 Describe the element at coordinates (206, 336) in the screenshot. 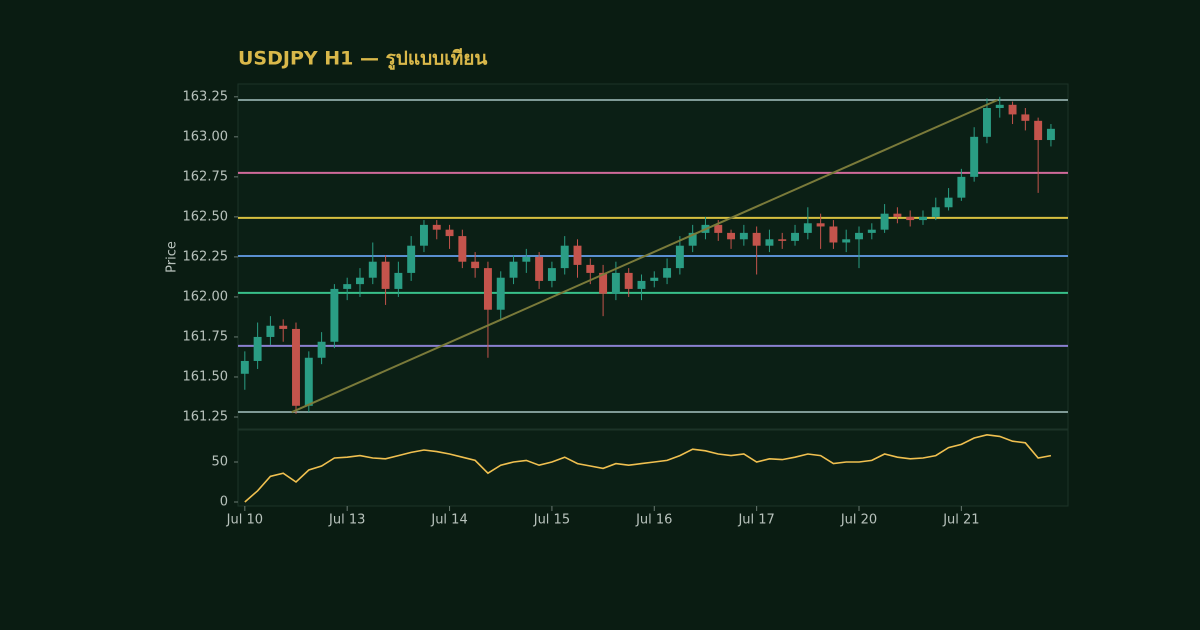

I see `y-tick-label: 161.75` at that location.